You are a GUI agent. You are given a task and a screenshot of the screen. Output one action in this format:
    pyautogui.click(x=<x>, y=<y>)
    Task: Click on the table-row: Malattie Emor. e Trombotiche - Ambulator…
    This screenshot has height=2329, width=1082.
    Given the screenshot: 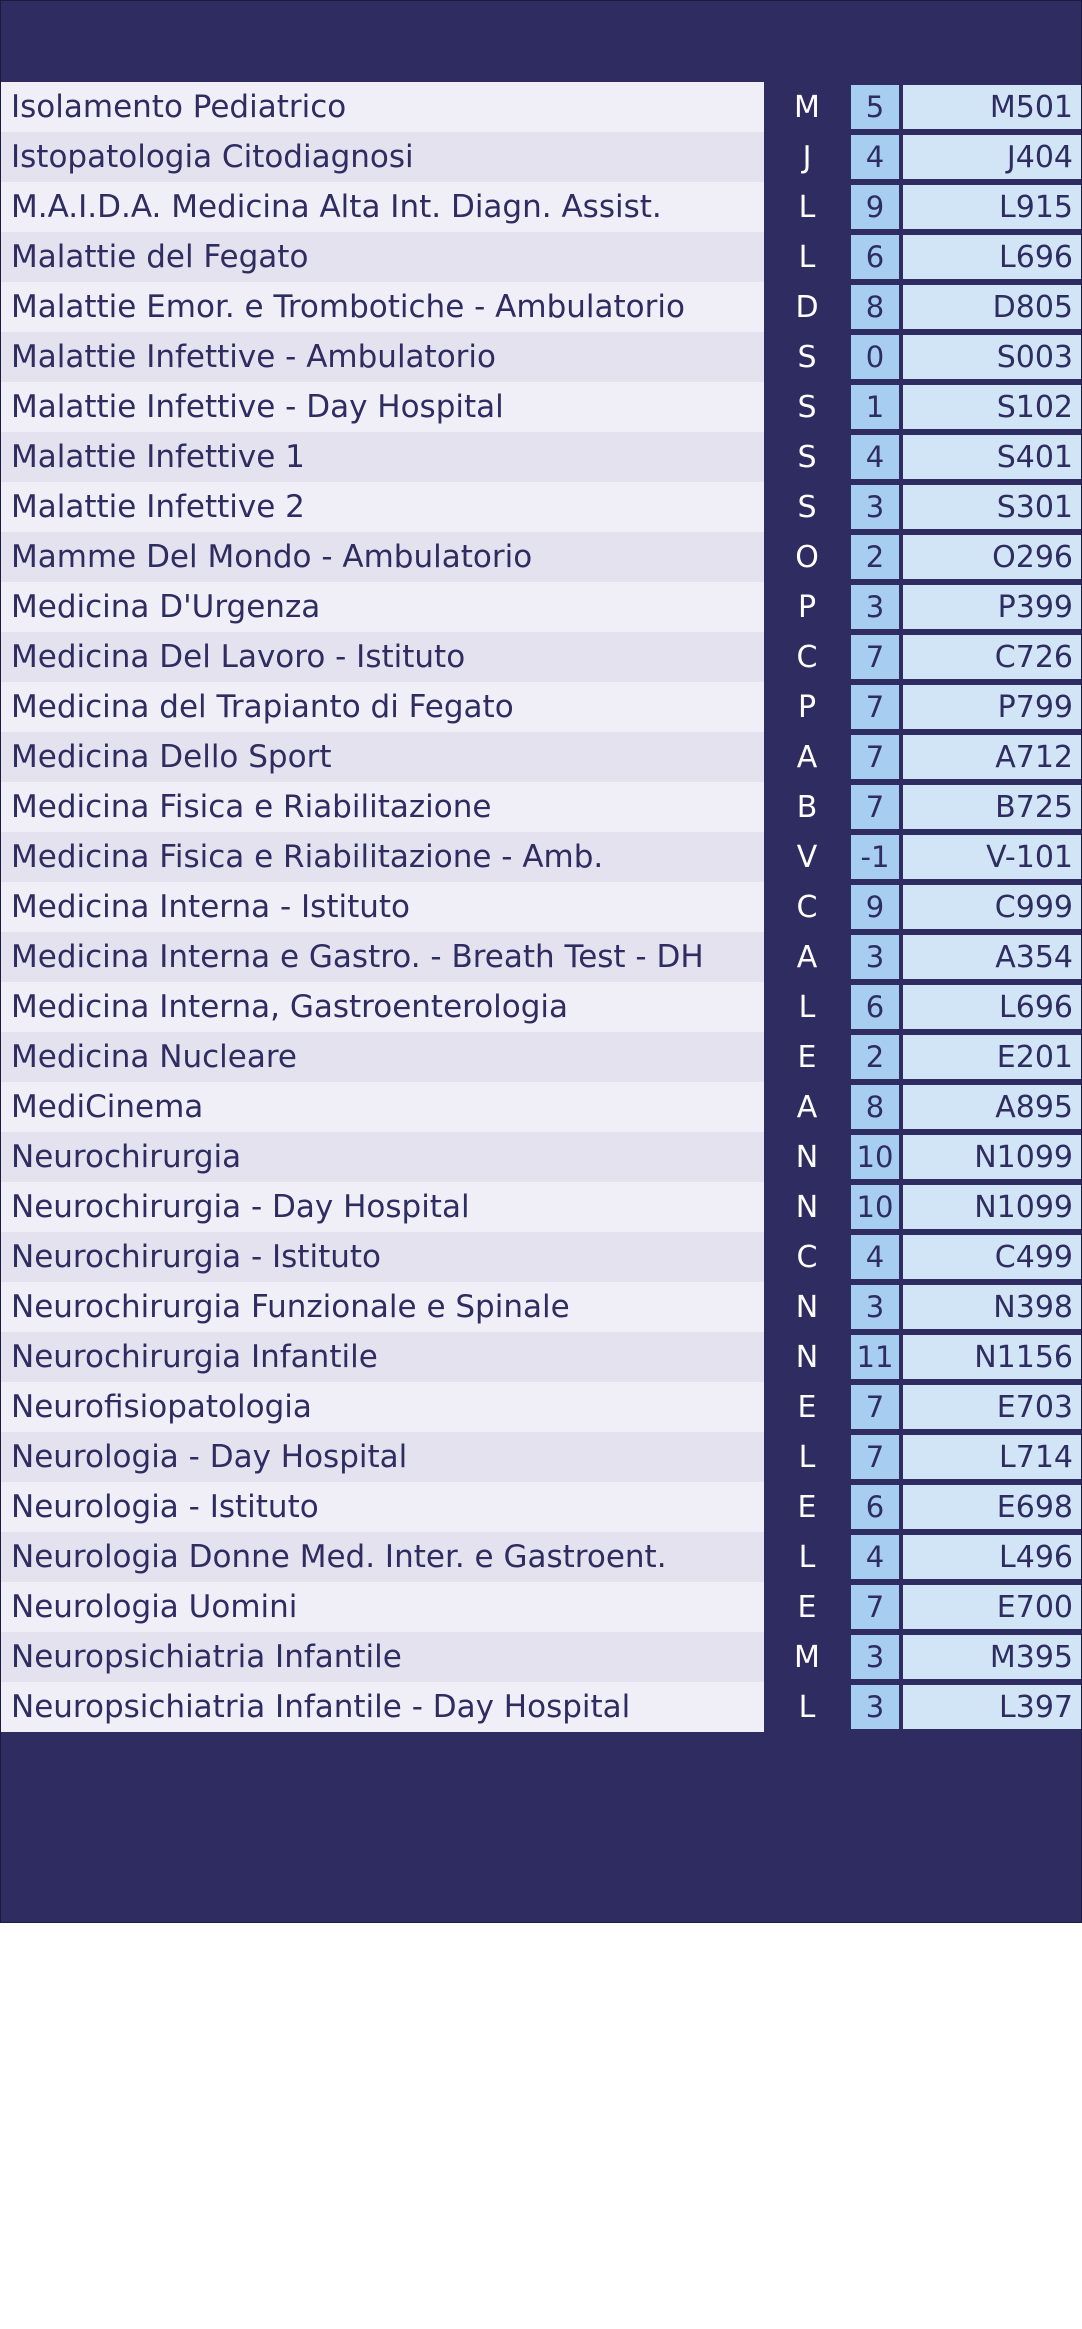 What is the action you would take?
    pyautogui.click(x=541, y=307)
    